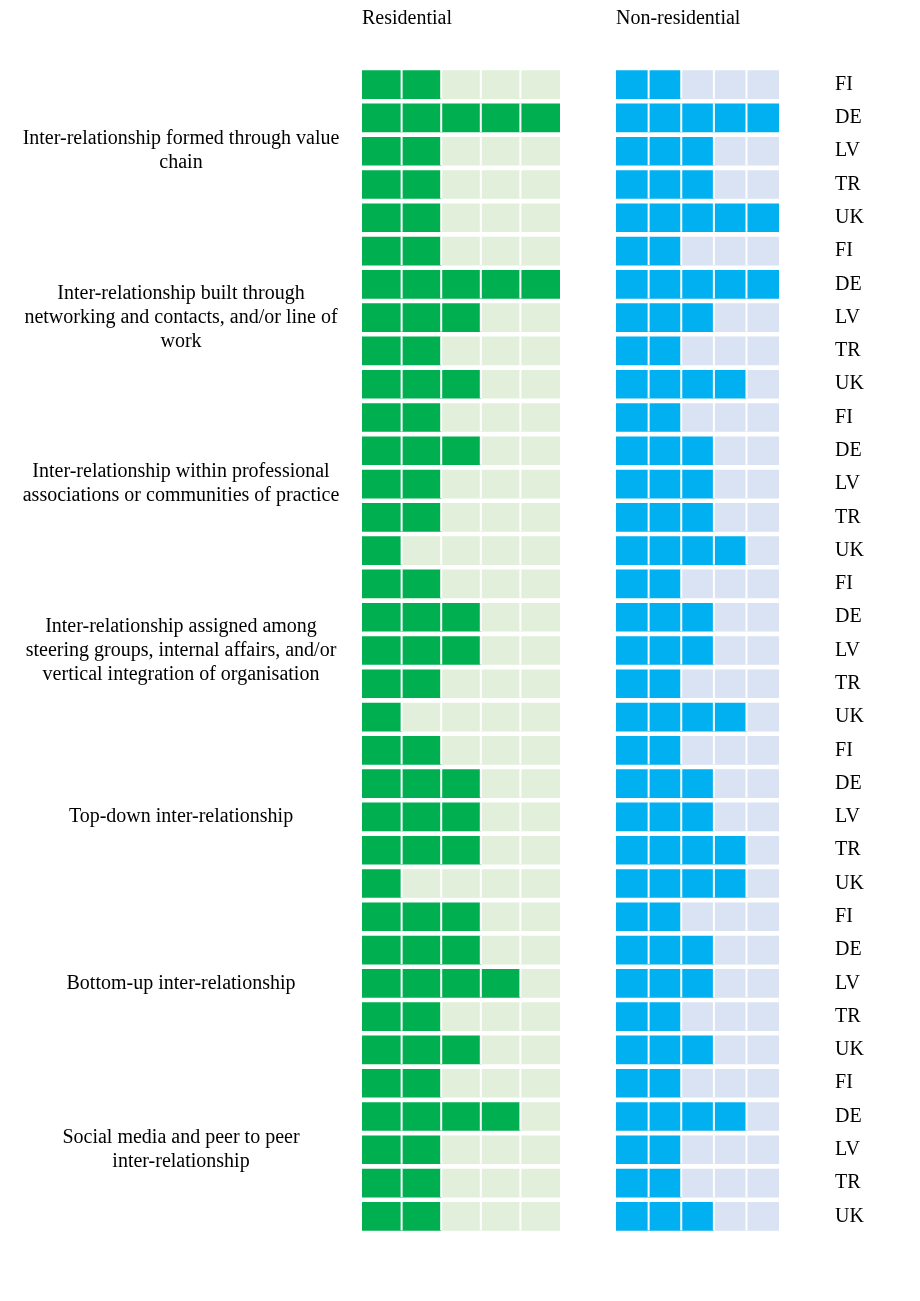 The height and width of the screenshot is (1301, 920). What do you see at coordinates (407, 17) in the screenshot?
I see `chart-title: Residential` at bounding box center [407, 17].